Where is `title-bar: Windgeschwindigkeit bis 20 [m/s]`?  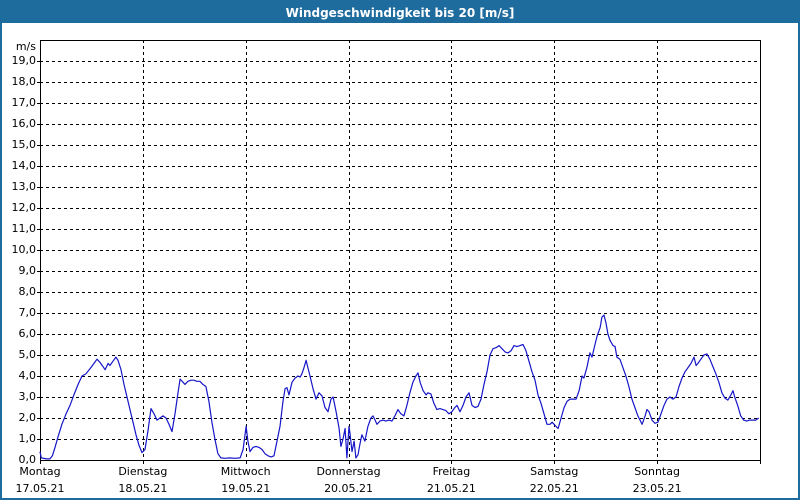
title-bar: Windgeschwindigkeit bis 20 [m/s] is located at coordinates (400, 12).